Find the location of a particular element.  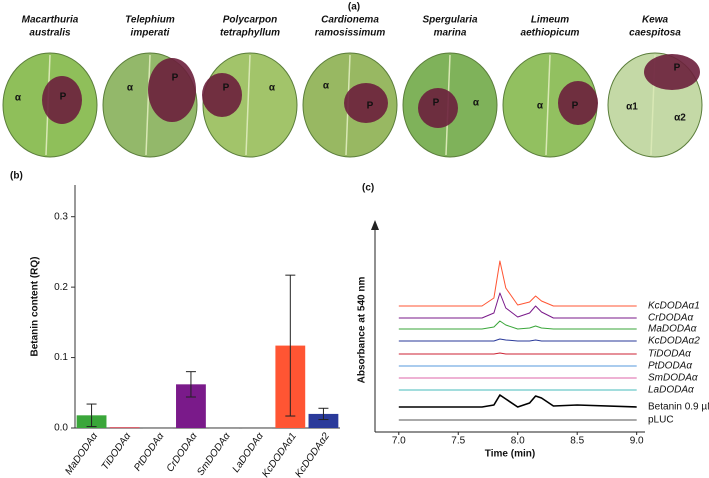

legend-label: KcDODAα1 is located at coordinates (674, 306).